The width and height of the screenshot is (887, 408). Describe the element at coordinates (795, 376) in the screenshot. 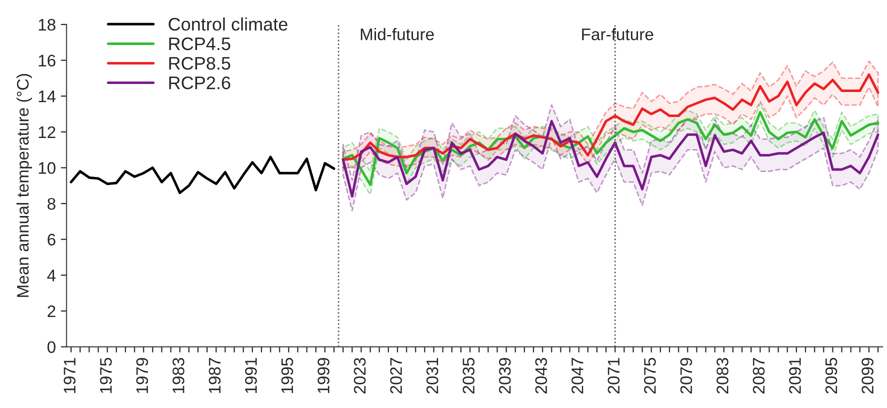

I see `x-tick-label: 2091` at that location.